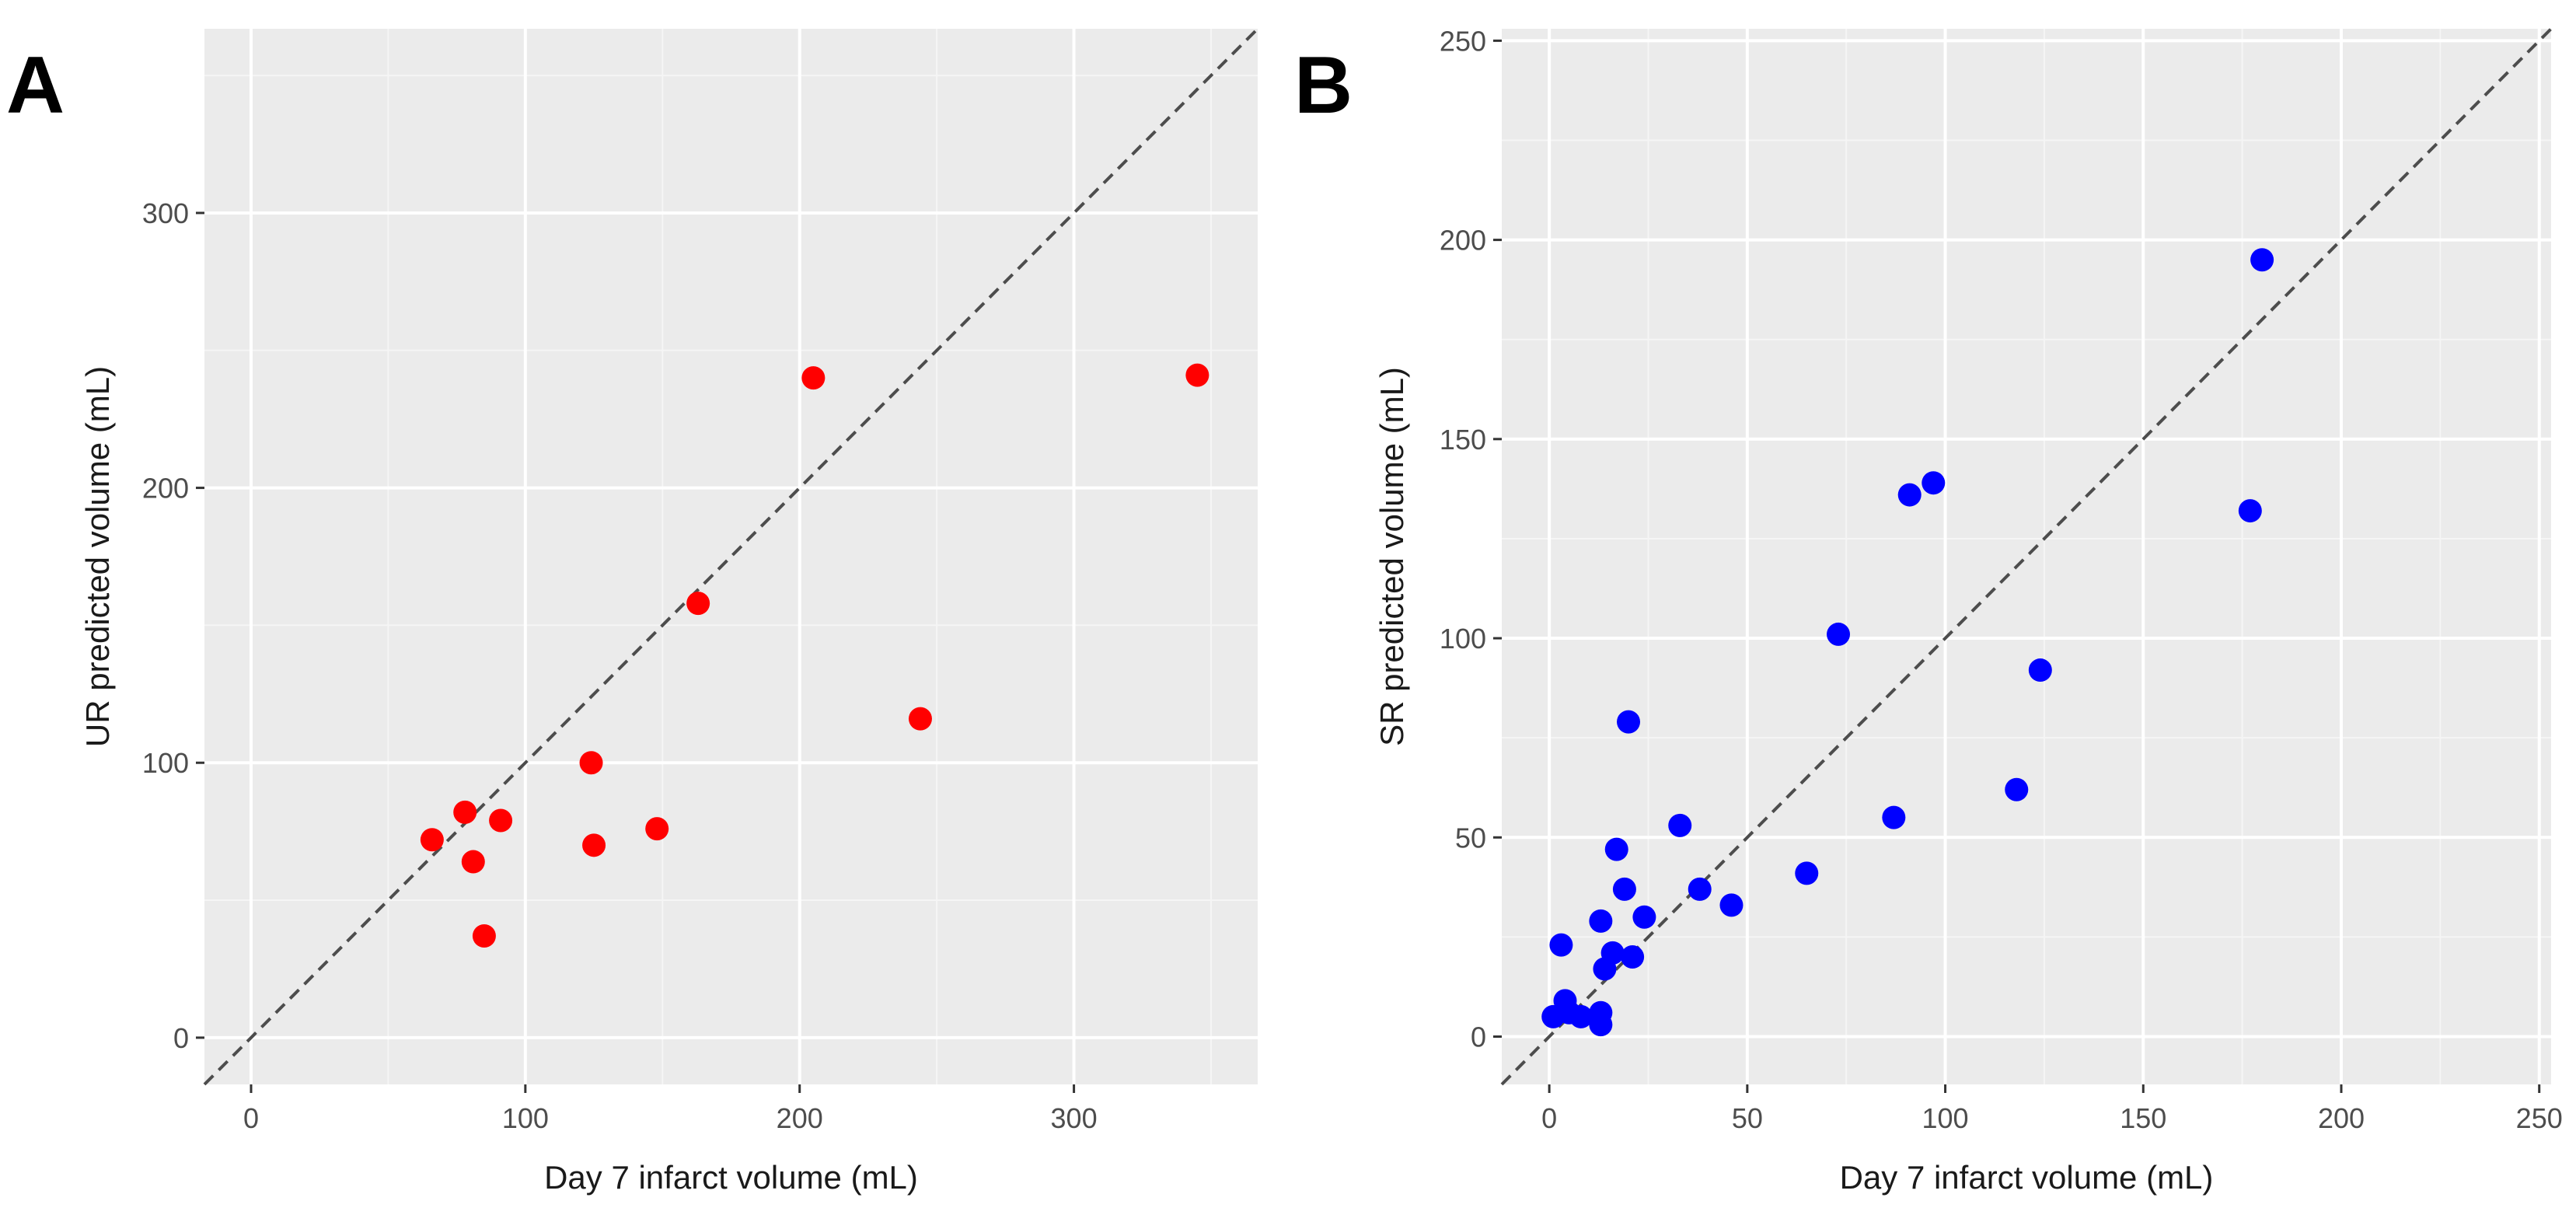  I want to click on b-x-tick-label: 150, so click(2143, 1118).